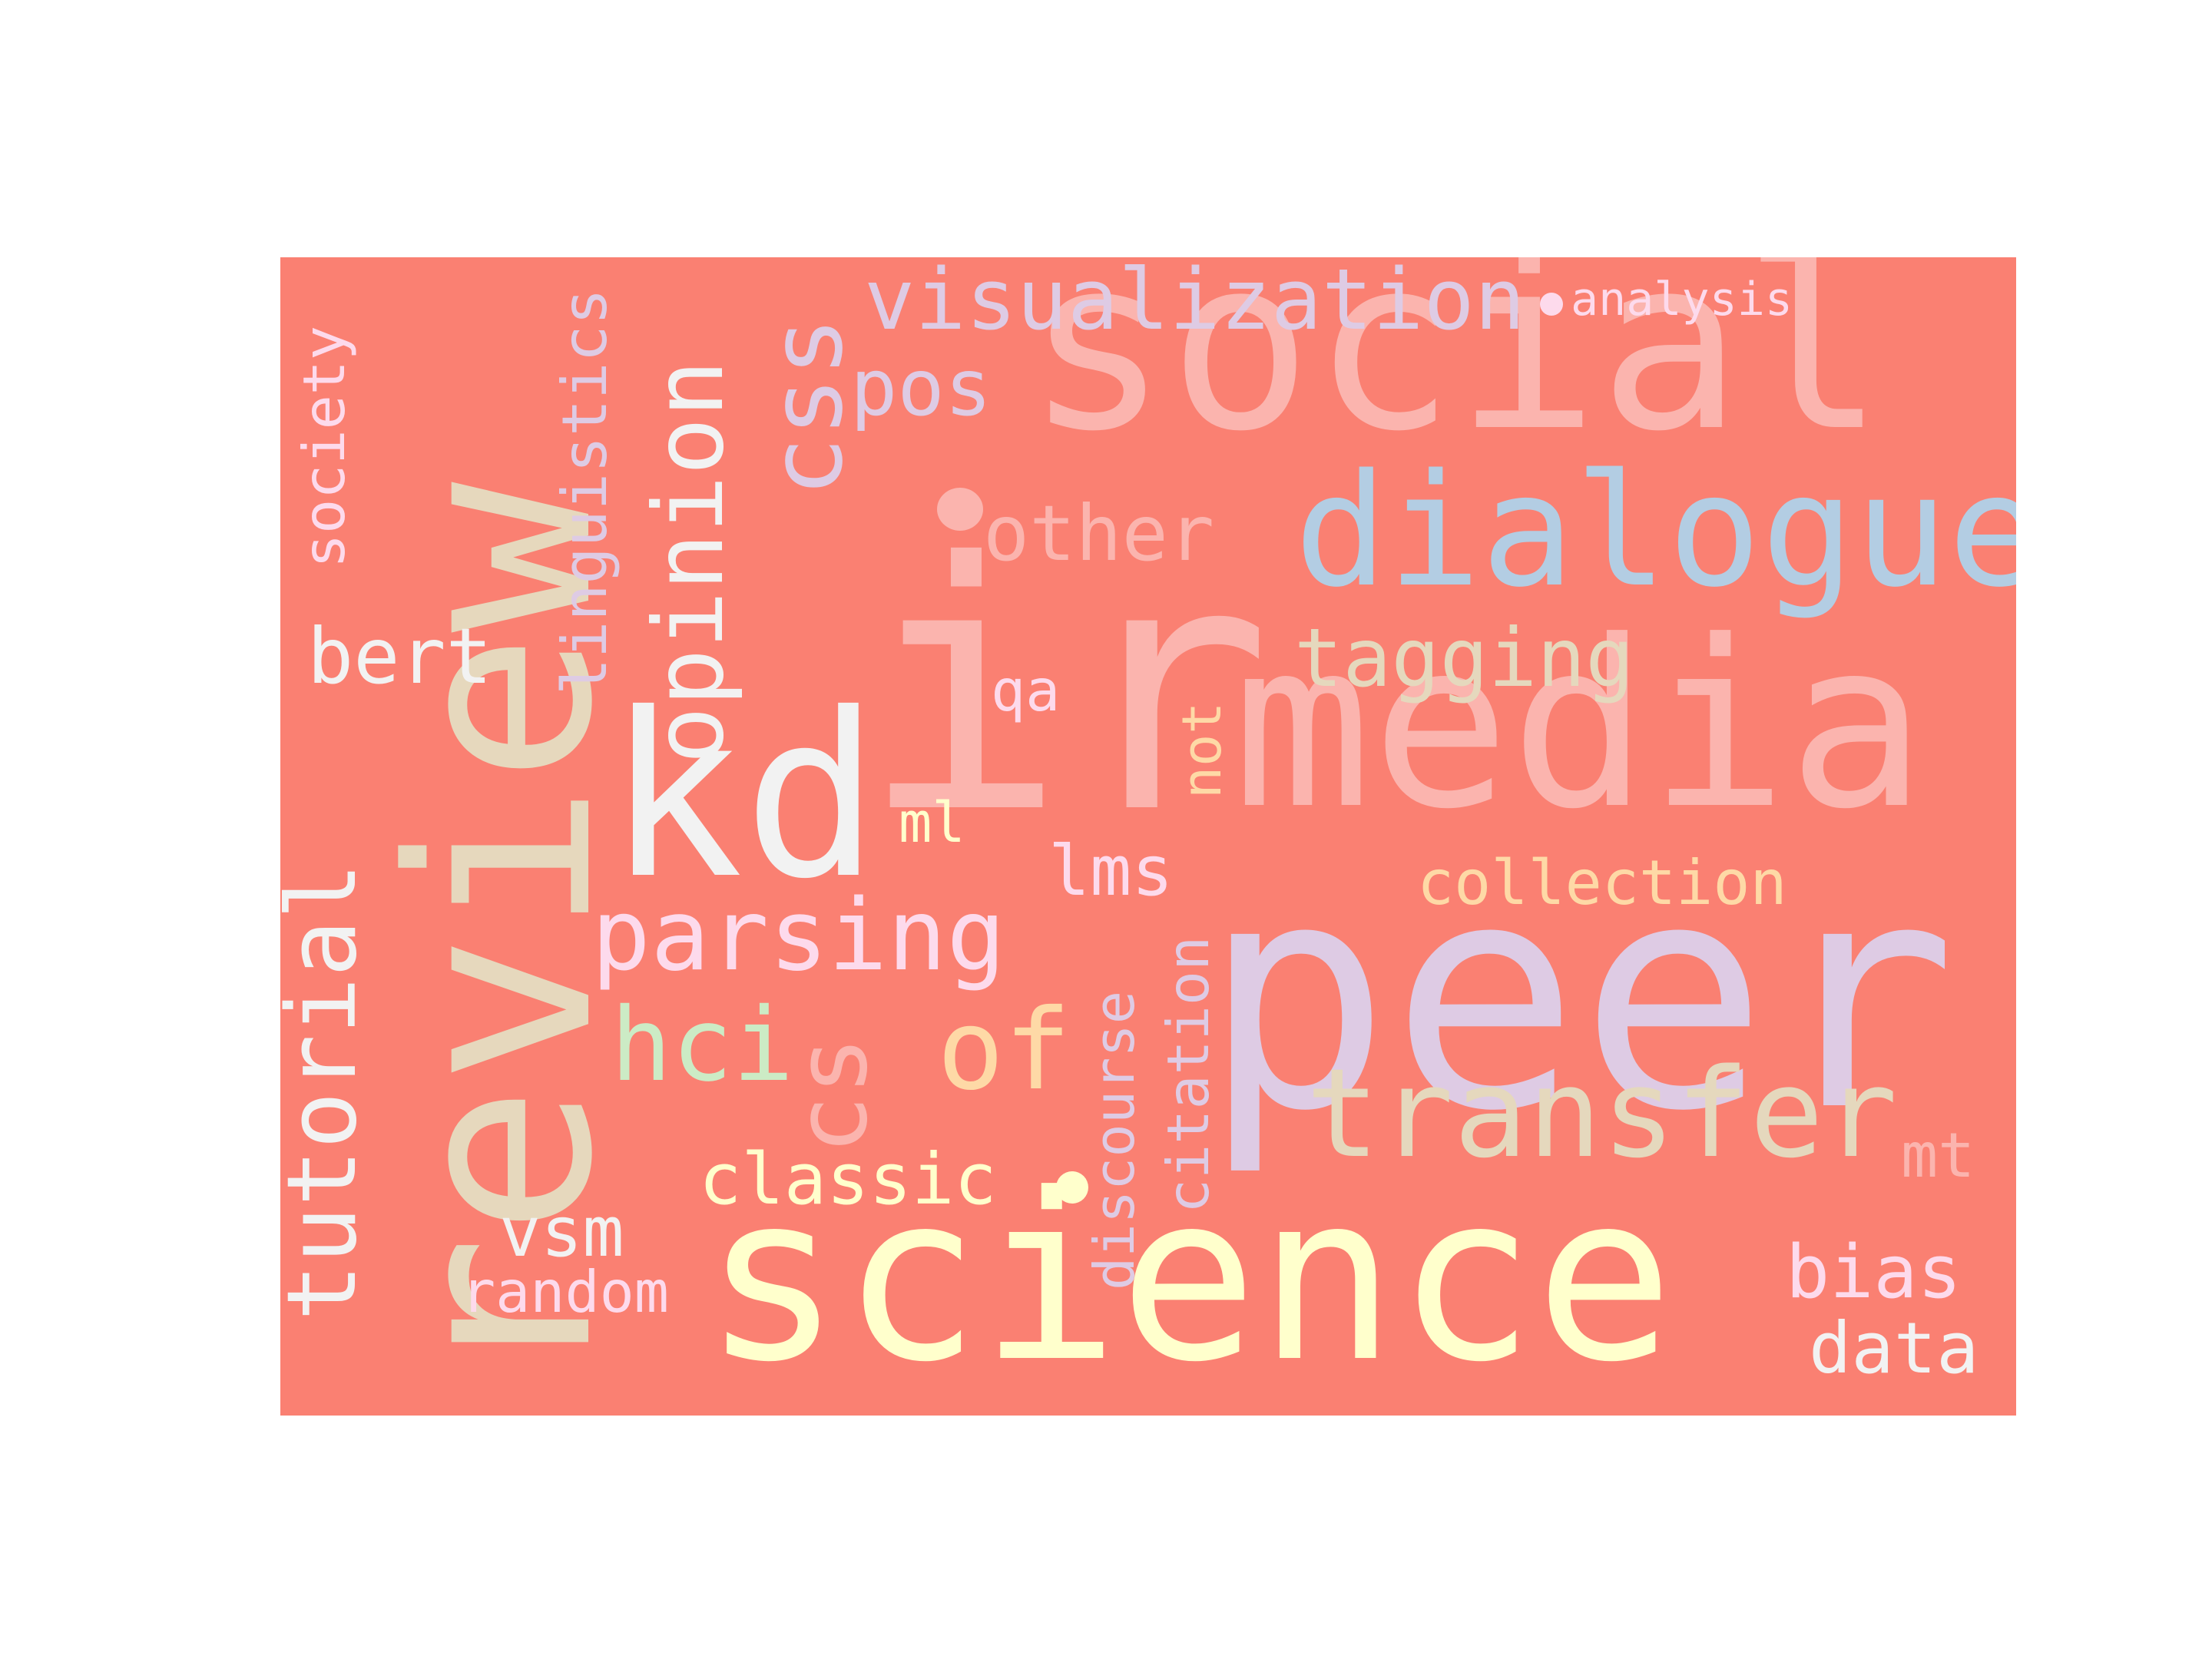 Image resolution: width=2212 pixels, height=1659 pixels. Describe the element at coordinates (1026, 691) in the screenshot. I see `word-qa: qa` at that location.